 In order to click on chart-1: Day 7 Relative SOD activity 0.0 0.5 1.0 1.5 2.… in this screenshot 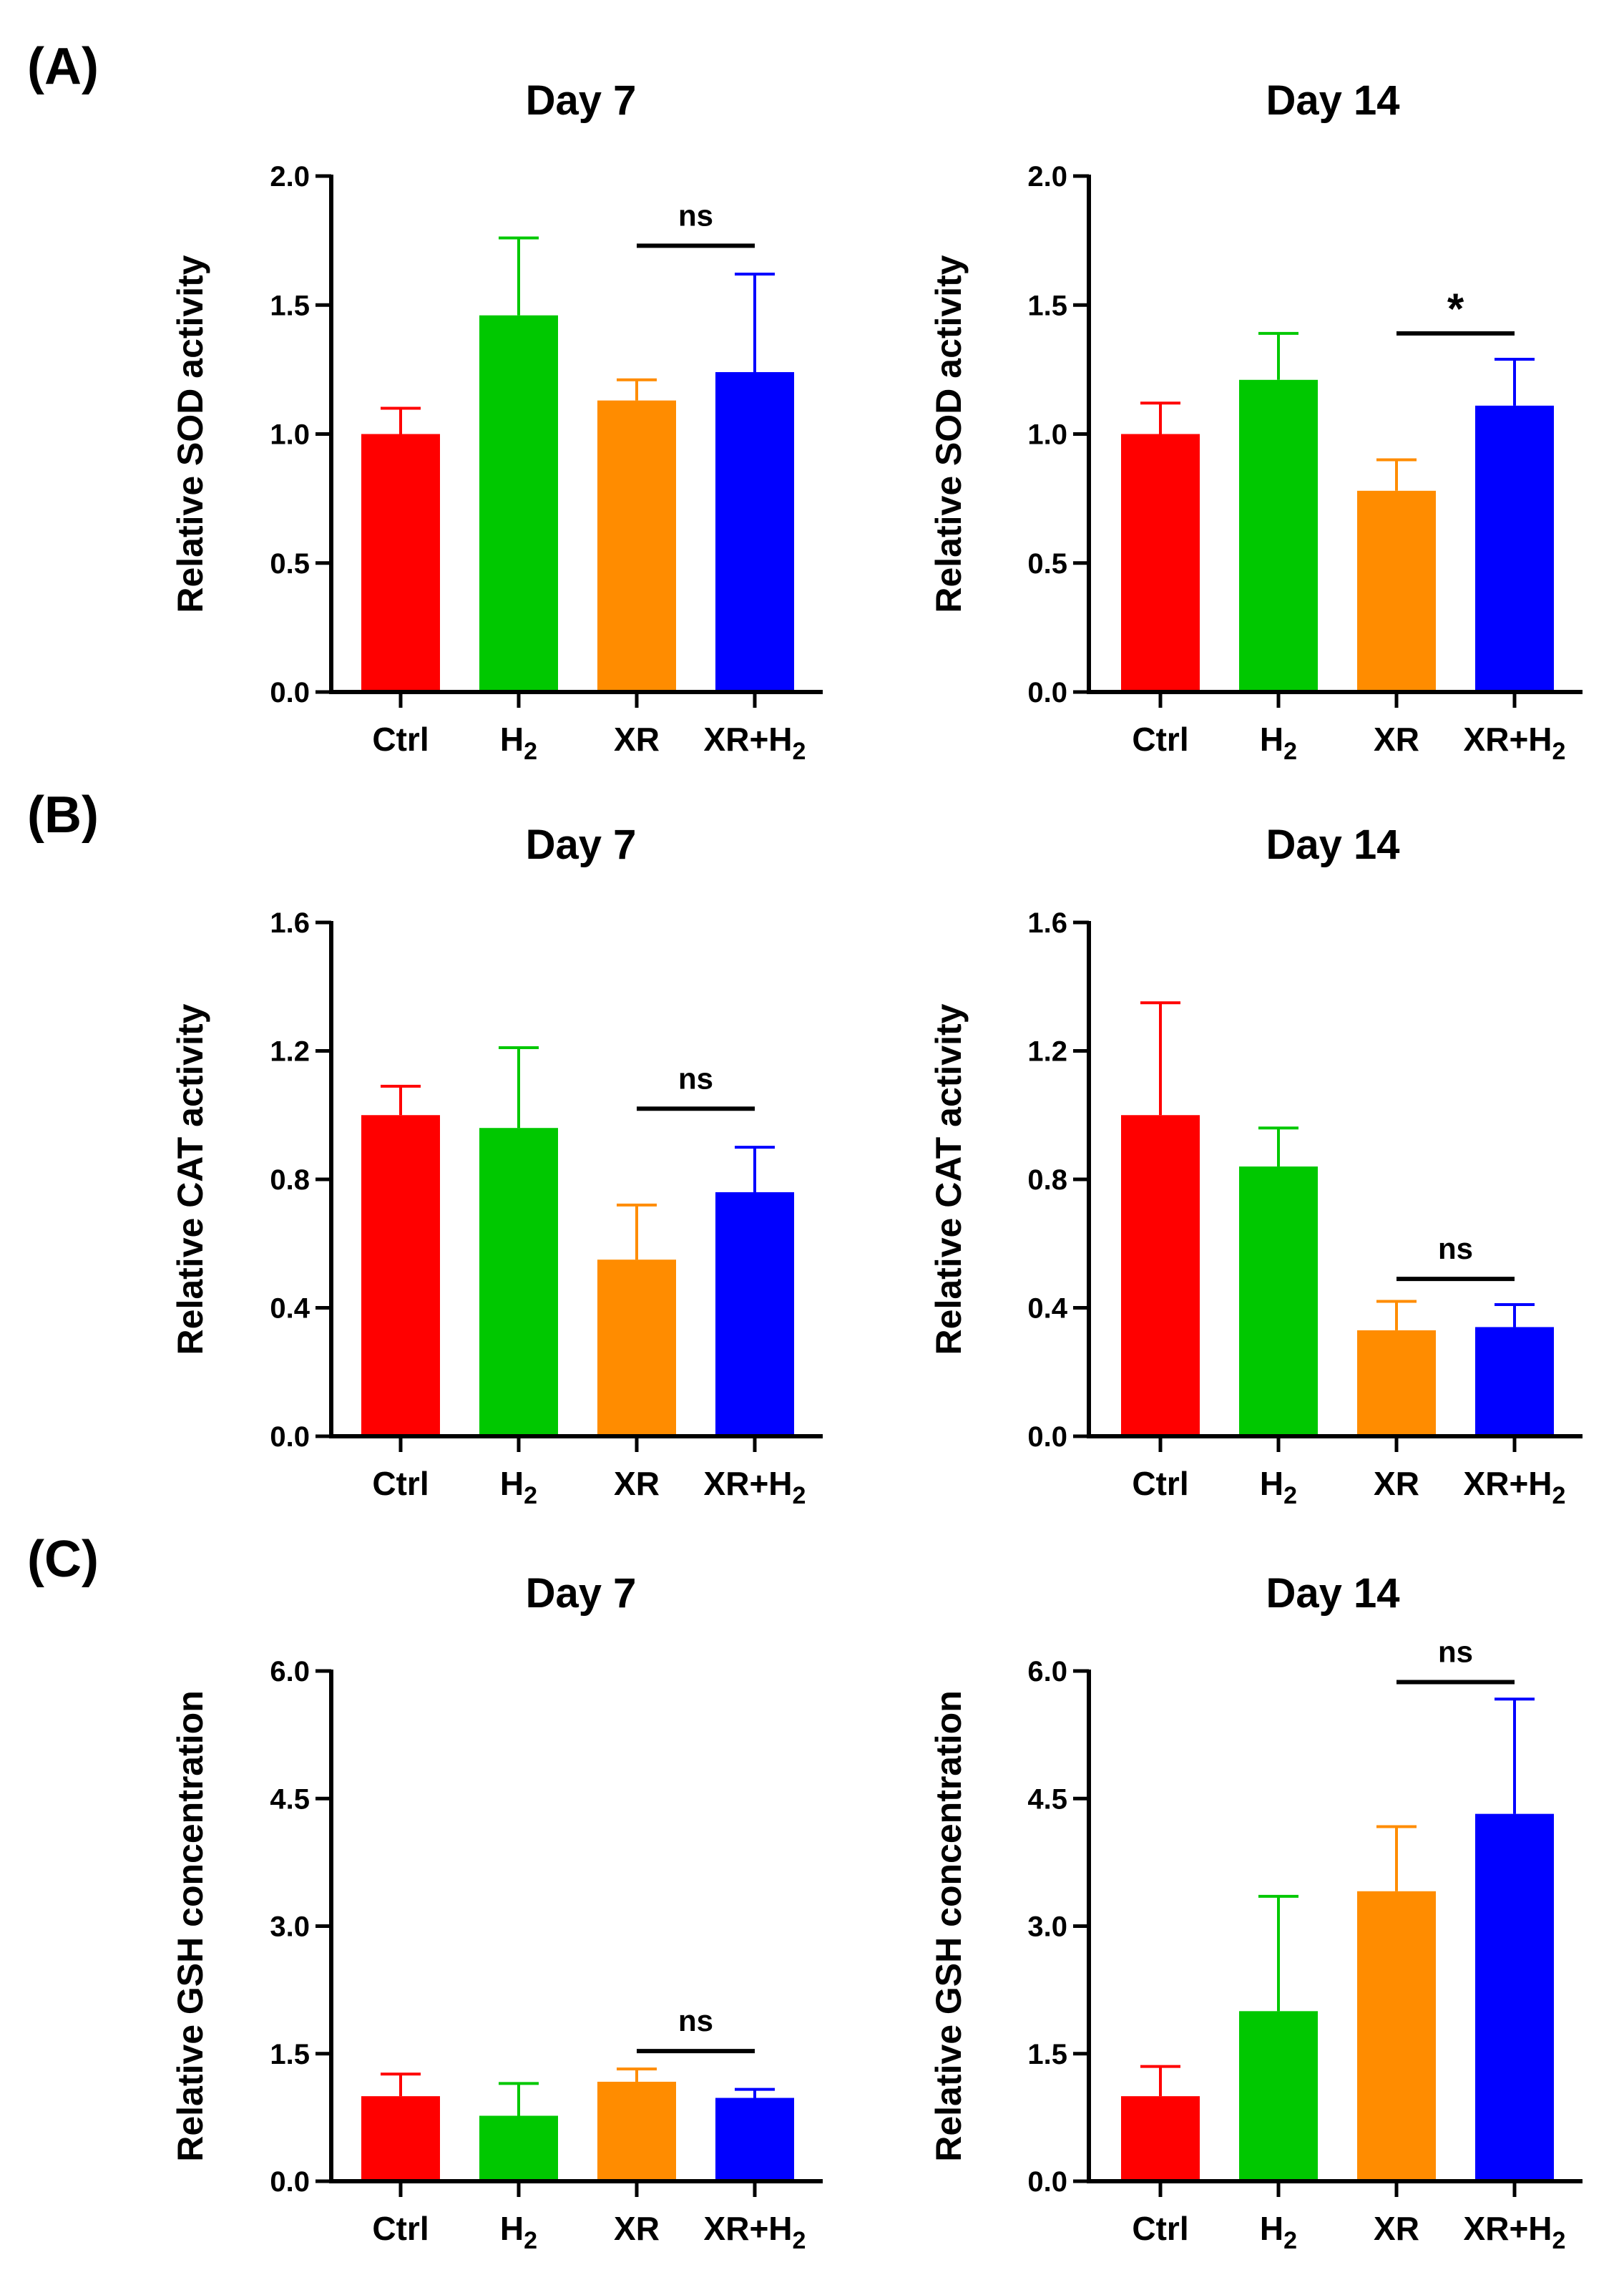, I will do `click(496, 421)`.